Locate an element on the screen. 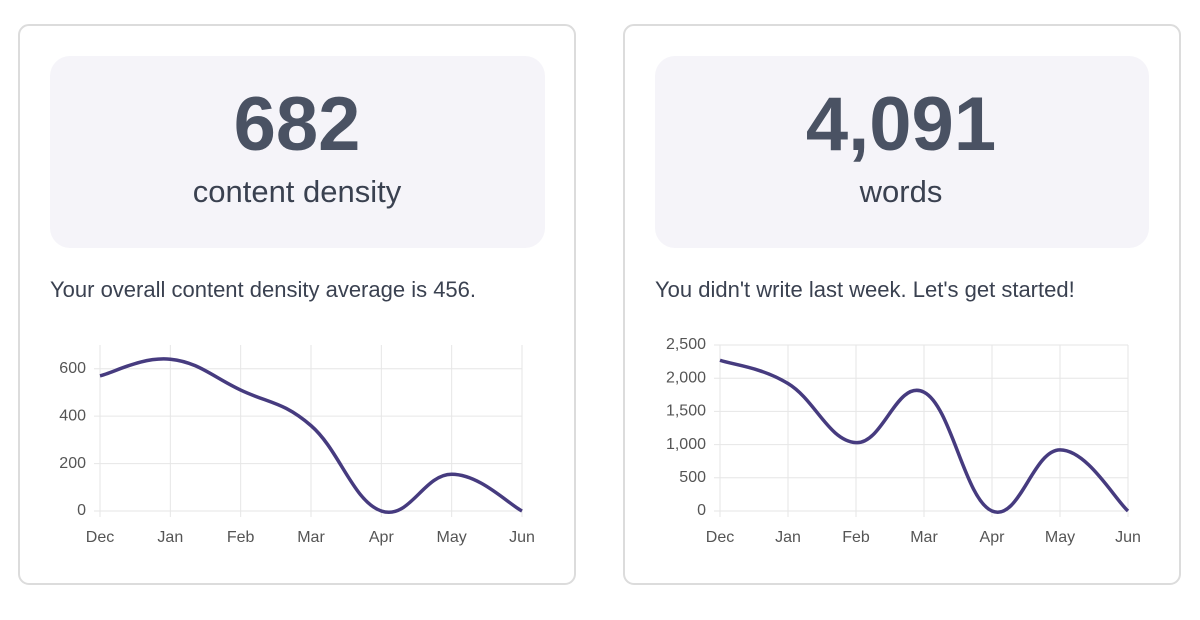  stat-label: content density is located at coordinates (297, 191).